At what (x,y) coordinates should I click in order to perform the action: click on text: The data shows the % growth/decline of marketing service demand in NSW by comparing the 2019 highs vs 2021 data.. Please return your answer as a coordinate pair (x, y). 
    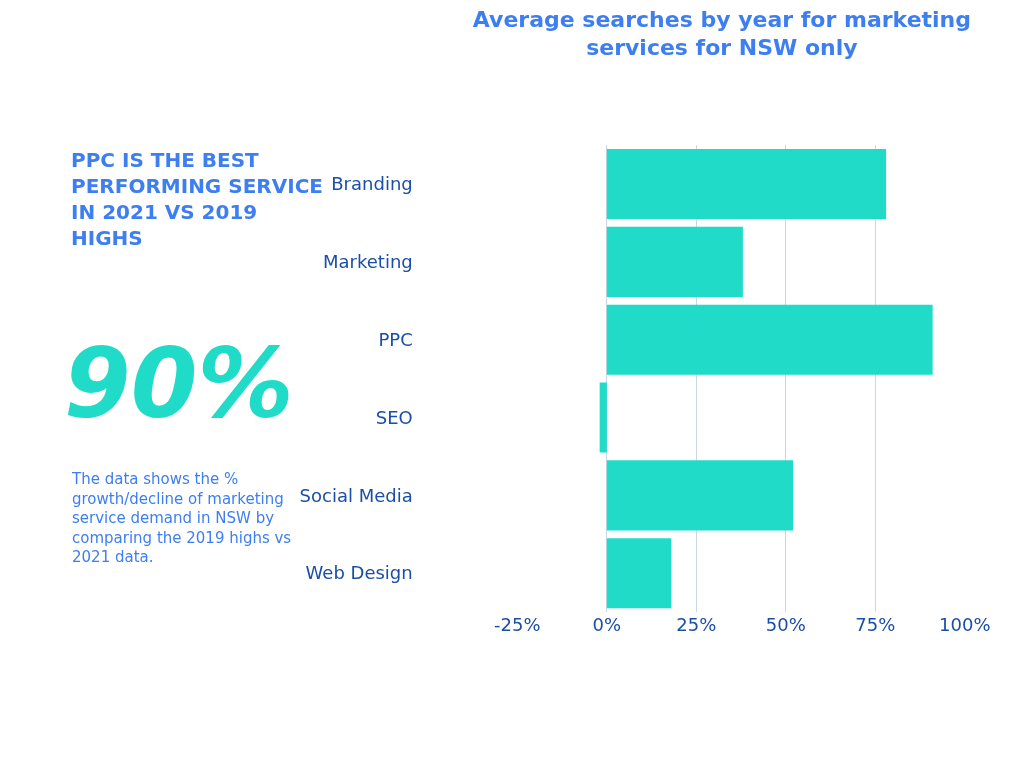
    Looking at the image, I should click on (181, 518).